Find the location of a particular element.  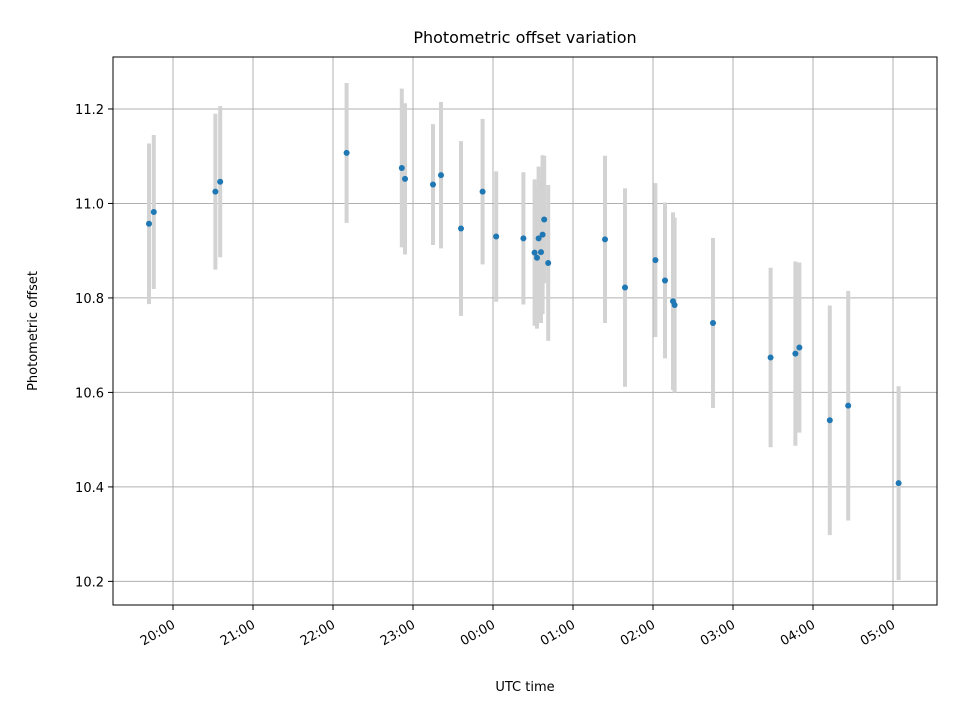

x-tick-label: 00:00 is located at coordinates (478, 633).